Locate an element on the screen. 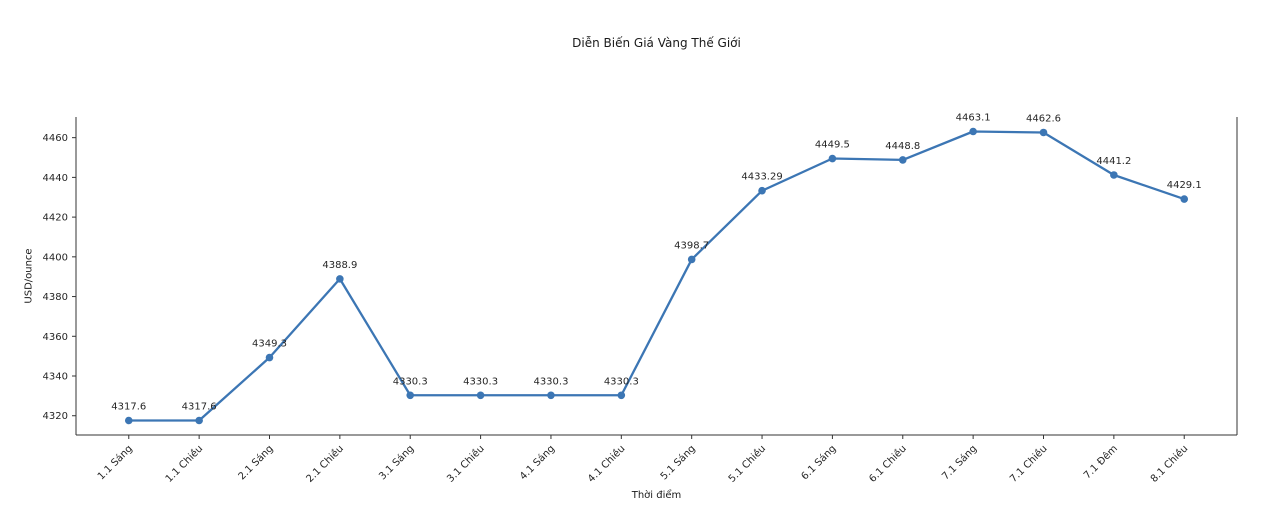 Image resolution: width=1274 pixels, height=516 pixels. y-tick-label: 4320 is located at coordinates (55, 416).